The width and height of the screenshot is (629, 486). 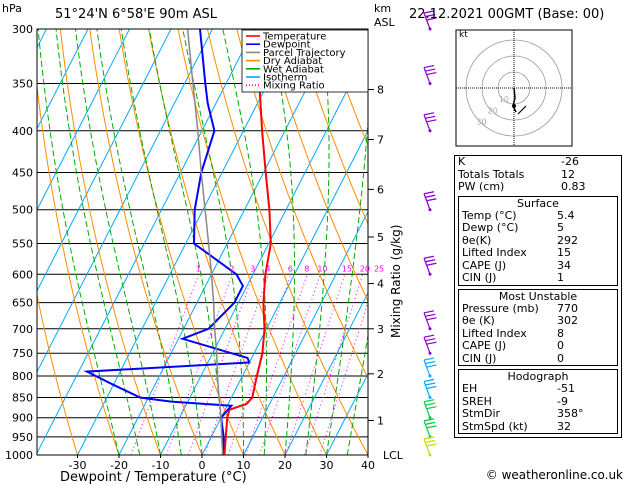 I want to click on hodo-label: SREH, so click(x=477, y=401).